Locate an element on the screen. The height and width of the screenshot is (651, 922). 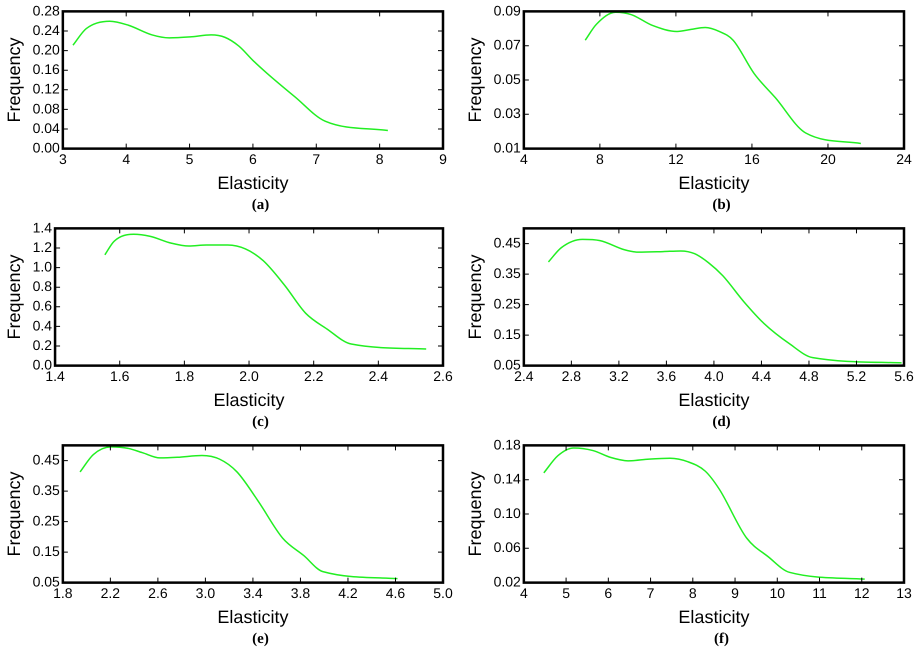
x-tick-label: 1.6 is located at coordinates (120, 376).